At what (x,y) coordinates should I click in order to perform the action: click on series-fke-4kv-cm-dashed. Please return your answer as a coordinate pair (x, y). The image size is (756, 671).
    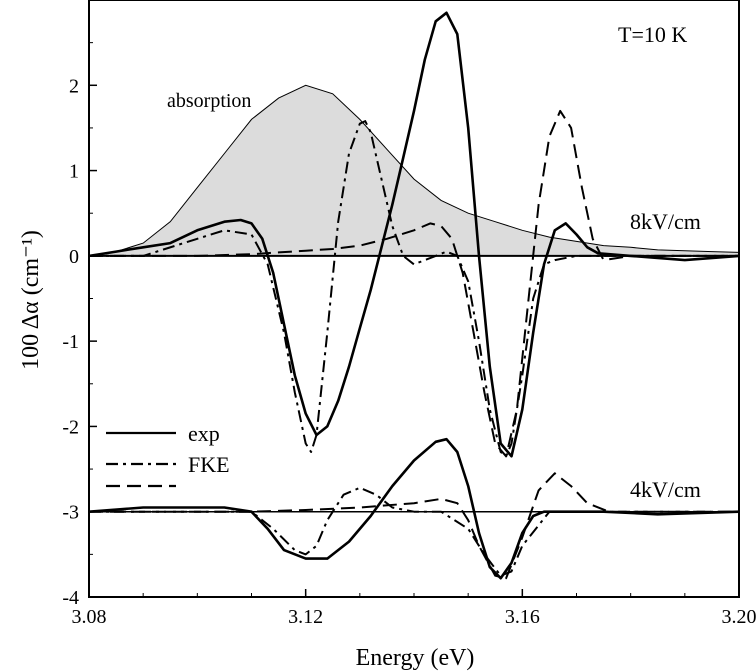
    Looking at the image, I should click on (414, 526).